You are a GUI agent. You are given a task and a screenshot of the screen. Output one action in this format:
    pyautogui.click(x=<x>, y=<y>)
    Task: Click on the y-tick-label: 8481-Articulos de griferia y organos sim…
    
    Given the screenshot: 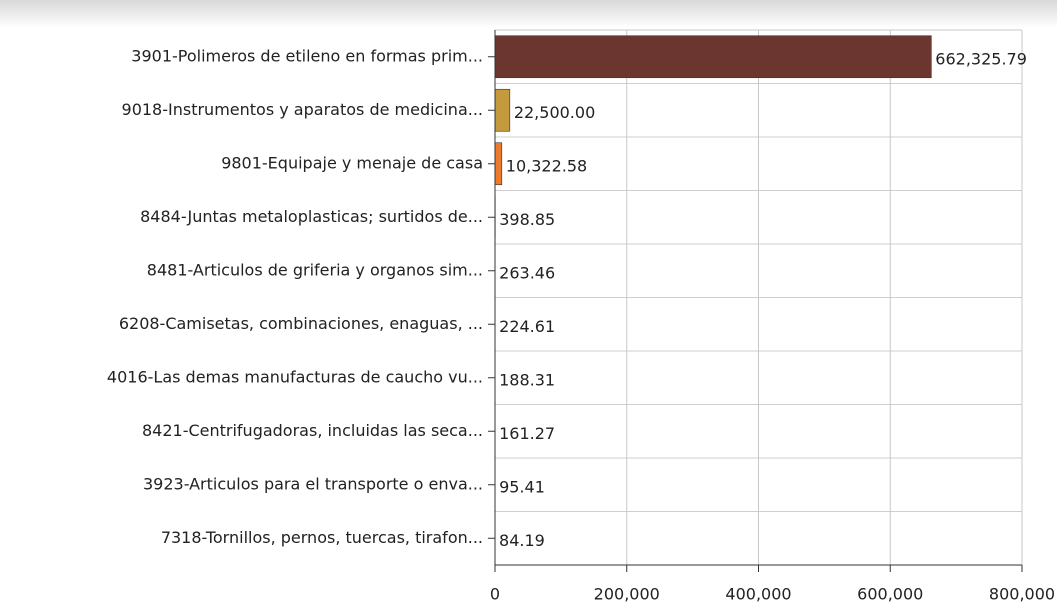 What is the action you would take?
    pyautogui.click(x=315, y=269)
    